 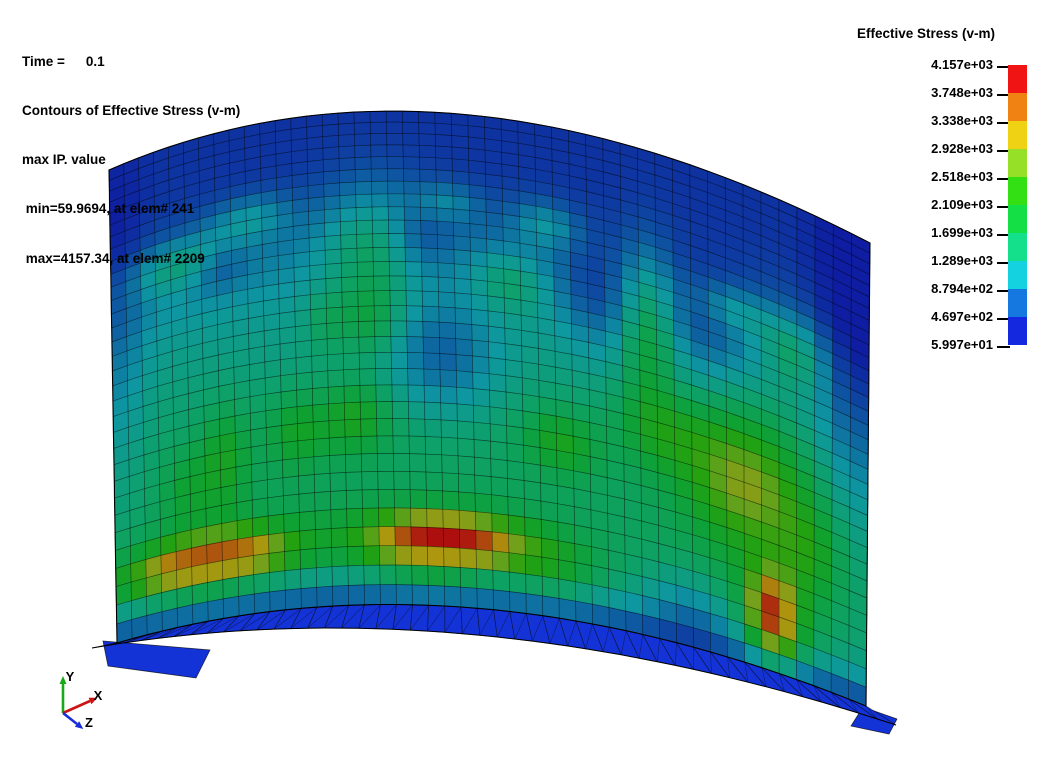 I want to click on time-label: Time =, so click(x=43, y=61).